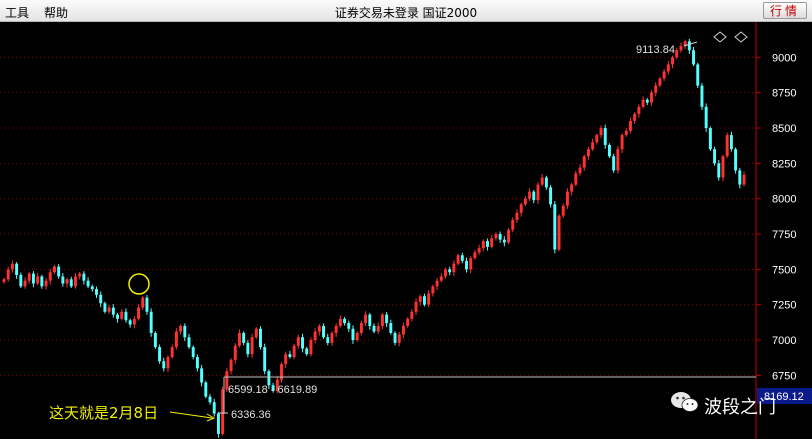 This screenshot has height=439, width=812. I want to click on tick-label: 8250, so click(784, 164).